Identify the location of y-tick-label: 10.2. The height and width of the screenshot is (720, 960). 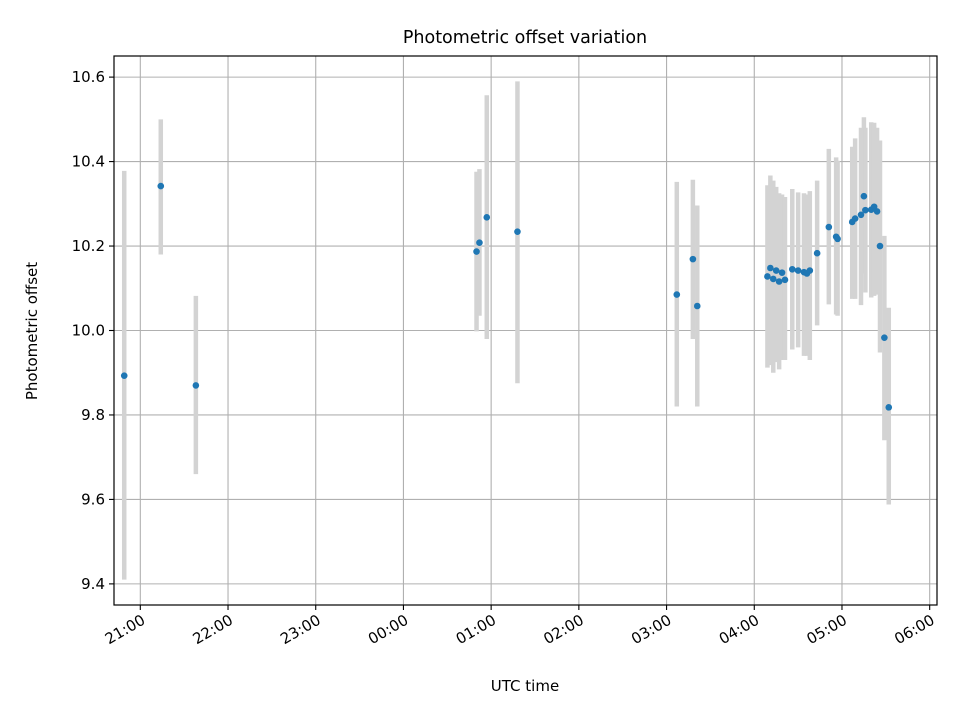
(88, 246).